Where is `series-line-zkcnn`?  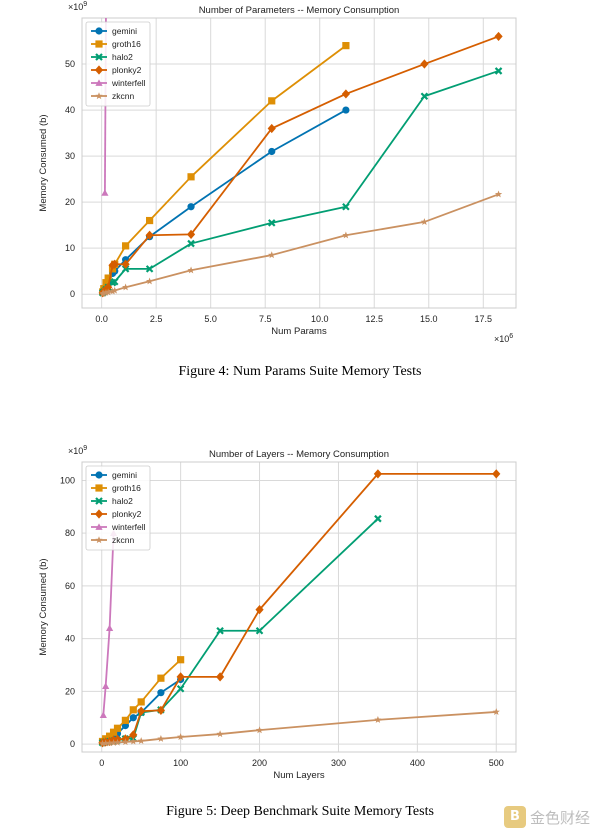 series-line-zkcnn is located at coordinates (300, 244).